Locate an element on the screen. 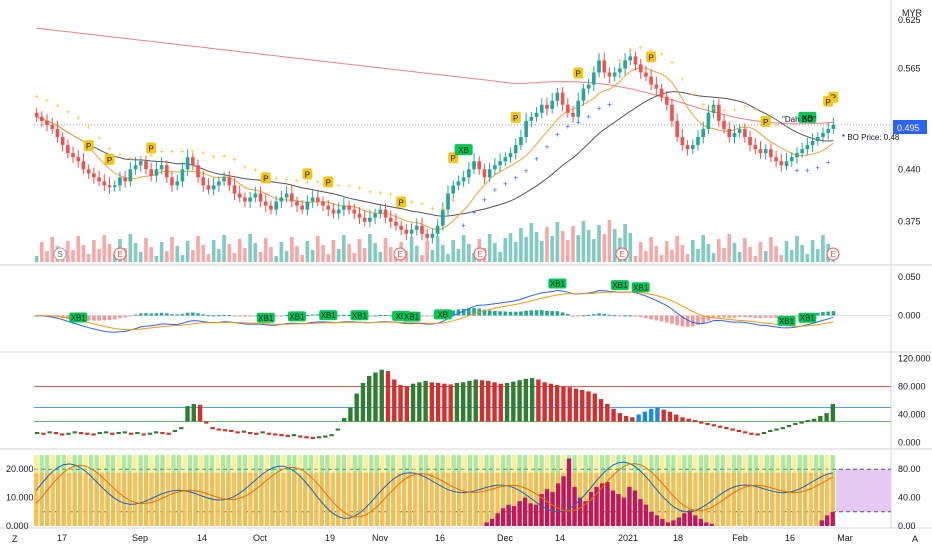 This screenshot has width=932, height=550. earnings-marker is located at coordinates (622, 254).